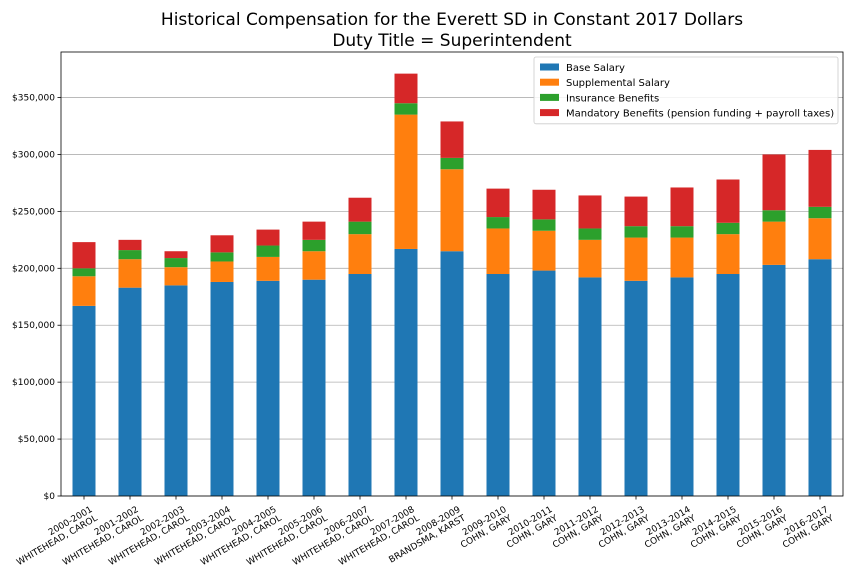 The width and height of the screenshot is (864, 576). What do you see at coordinates (57, 541) in the screenshot?
I see `x-tick-label-line: WHITEHEAD, CAROL` at bounding box center [57, 541].